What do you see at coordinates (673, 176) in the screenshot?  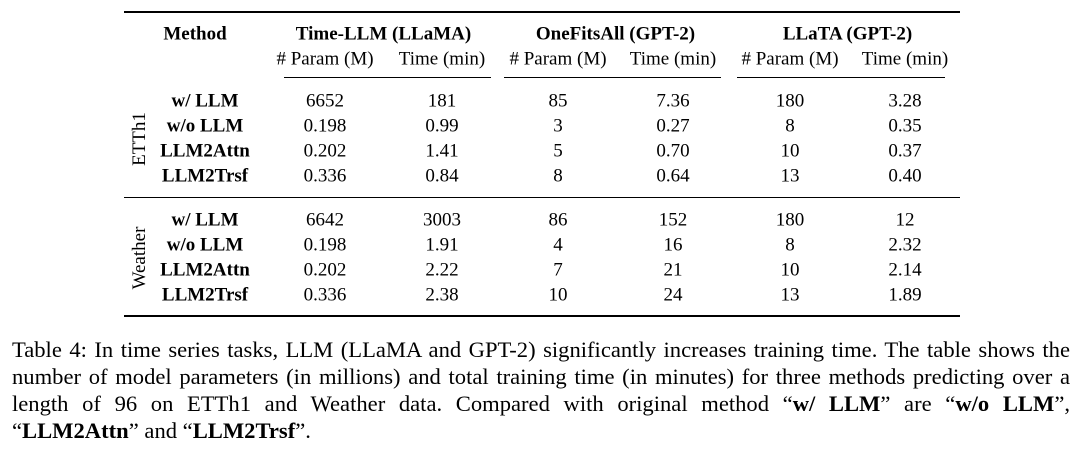 I see `value-cell: 0.64` at bounding box center [673, 176].